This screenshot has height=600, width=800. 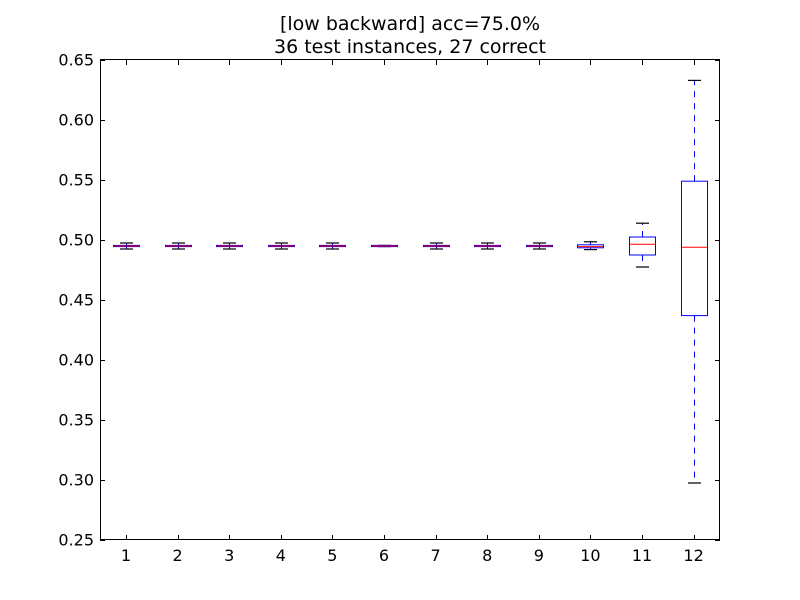 What do you see at coordinates (590, 555) in the screenshot?
I see `x-tick-label: 10` at bounding box center [590, 555].